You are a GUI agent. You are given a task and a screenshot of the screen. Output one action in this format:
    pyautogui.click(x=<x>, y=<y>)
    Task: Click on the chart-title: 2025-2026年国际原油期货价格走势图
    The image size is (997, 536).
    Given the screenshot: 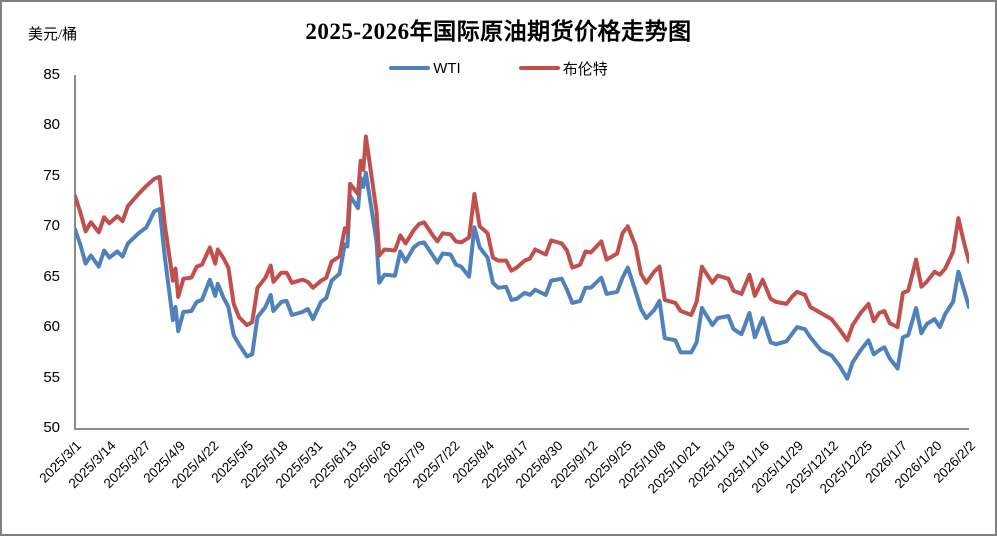 What is the action you would take?
    pyautogui.click(x=498, y=31)
    